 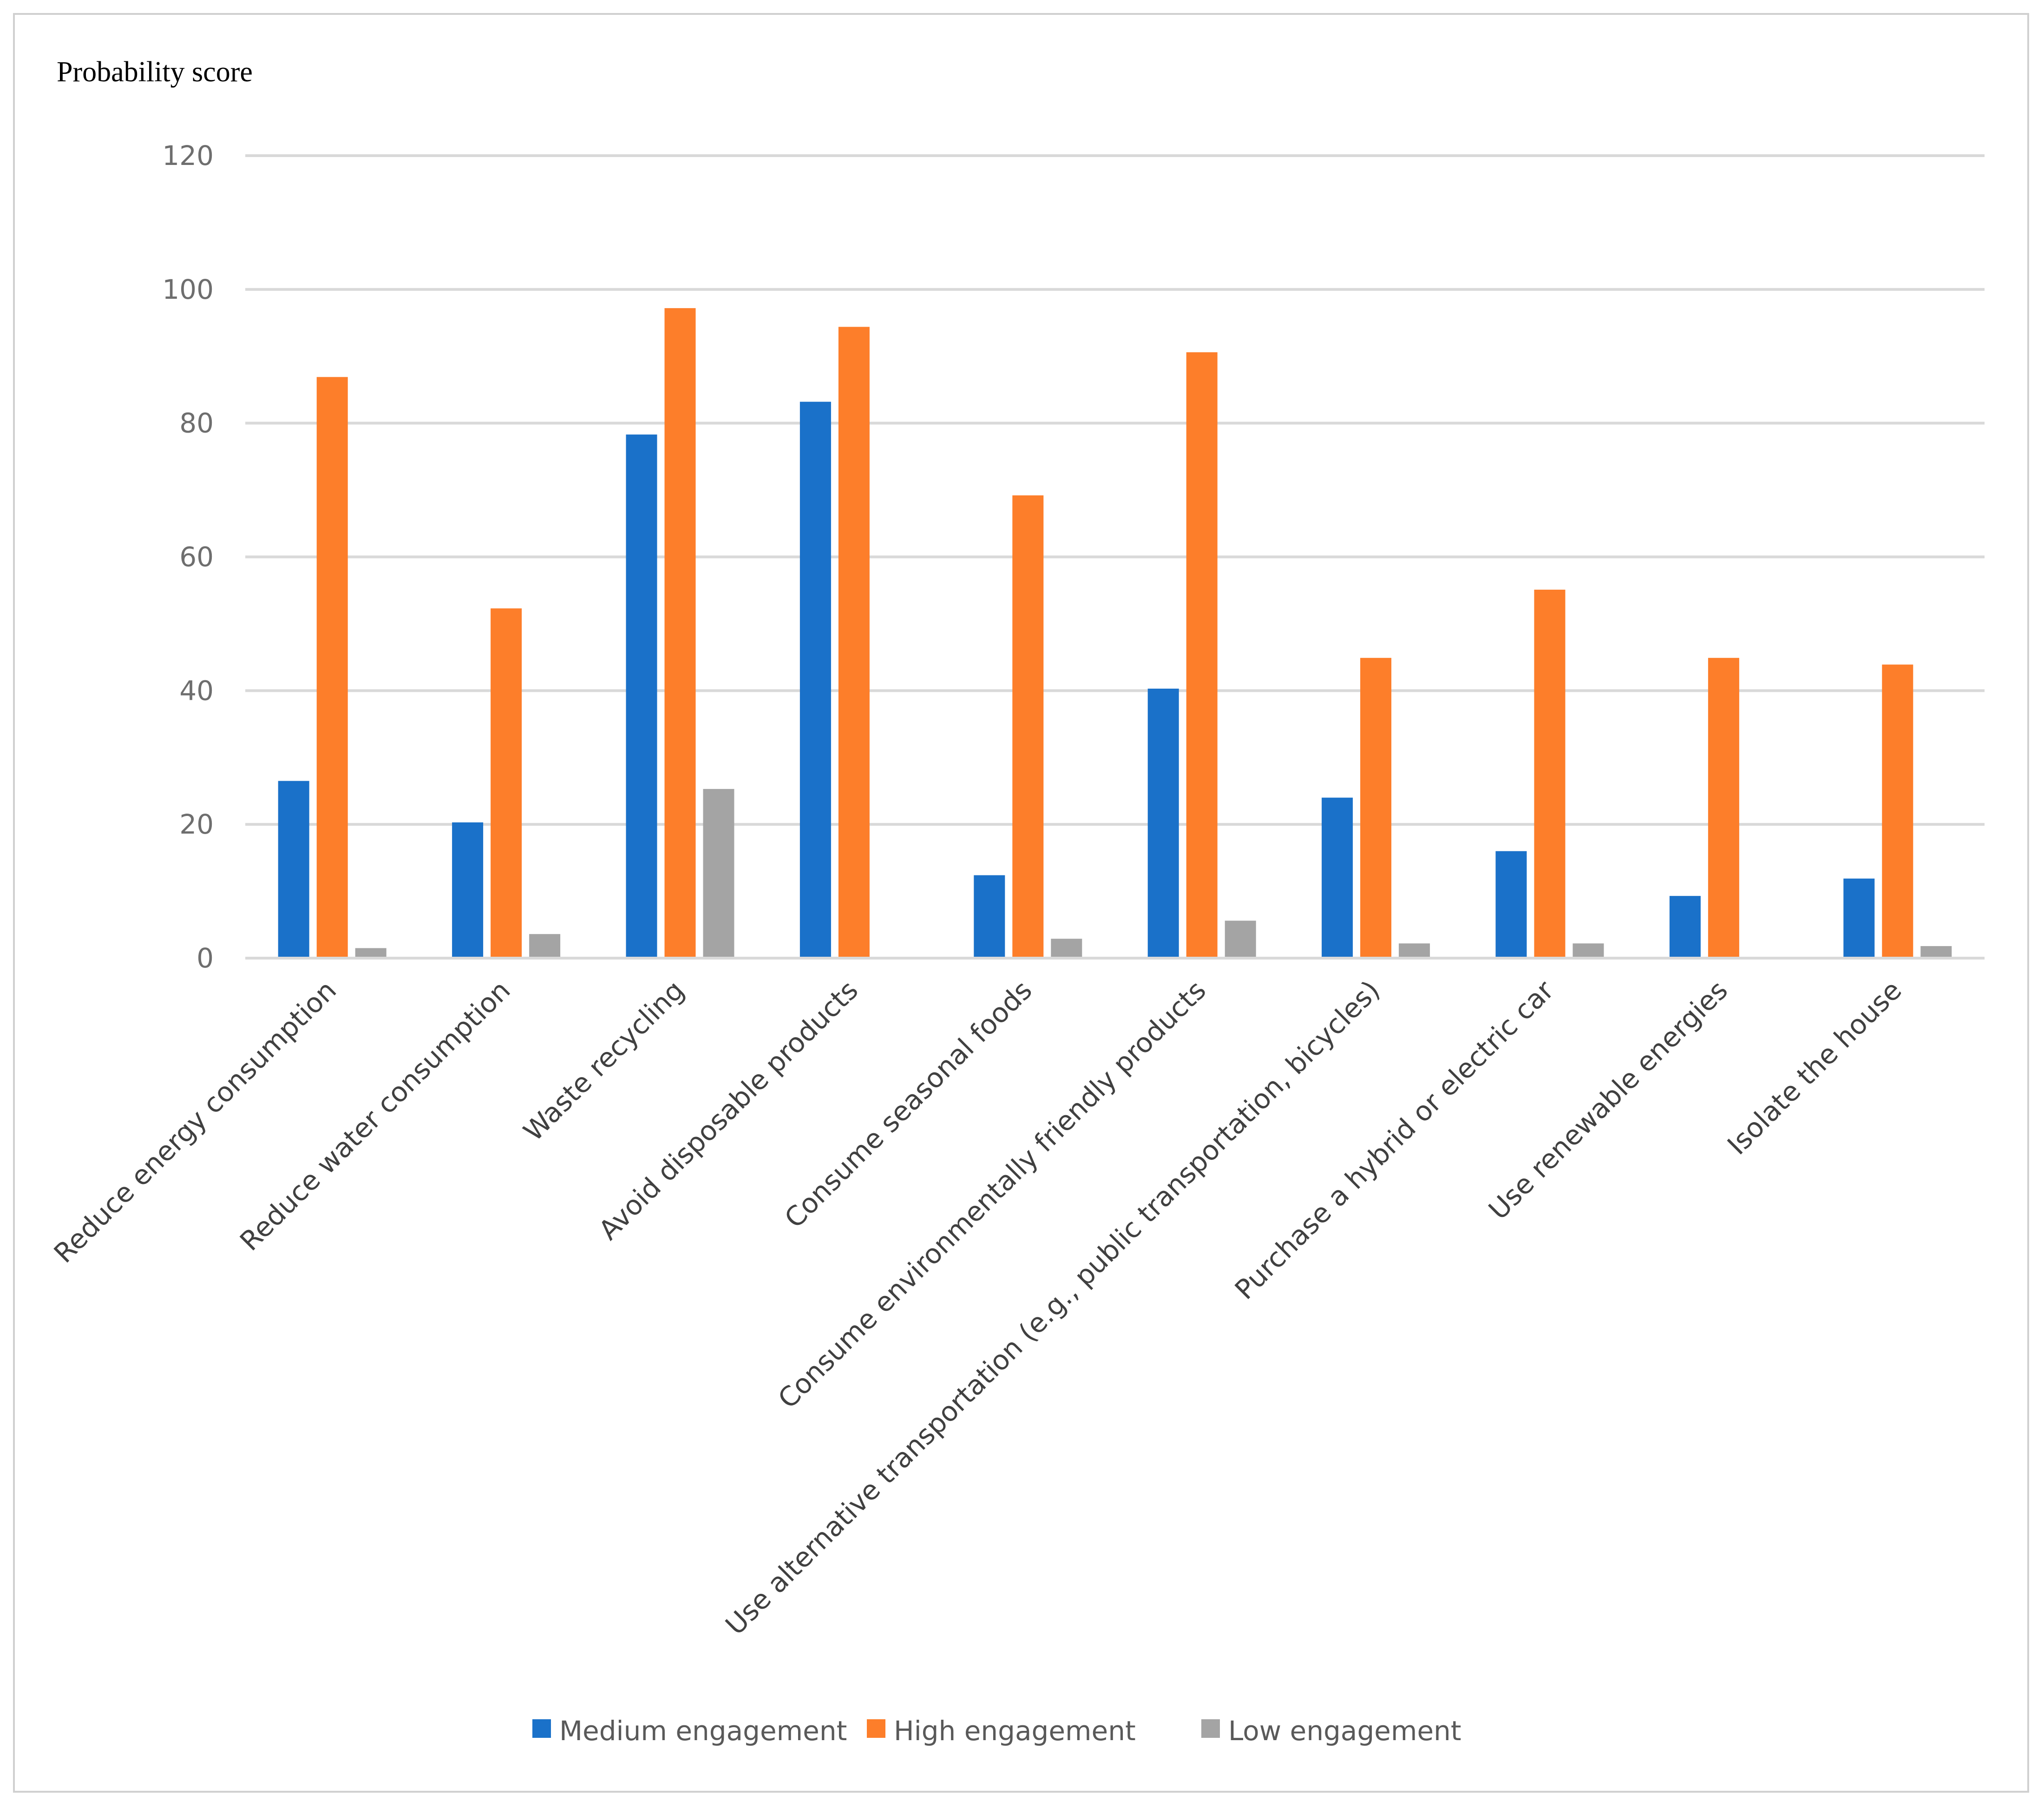 What do you see at coordinates (375, 1115) in the screenshot?
I see `x-tick-label: Reduce water consumption` at bounding box center [375, 1115].